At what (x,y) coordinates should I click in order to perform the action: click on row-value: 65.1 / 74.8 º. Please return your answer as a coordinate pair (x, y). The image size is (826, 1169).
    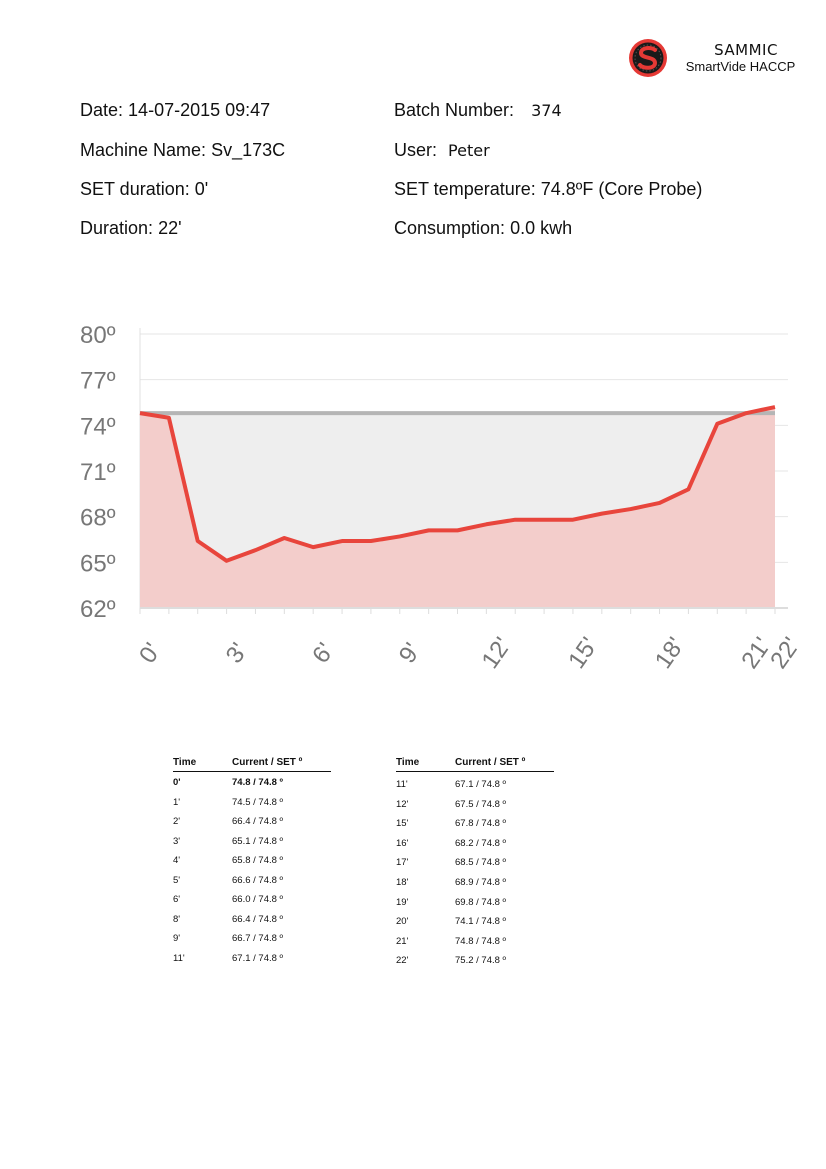
    Looking at the image, I should click on (258, 841).